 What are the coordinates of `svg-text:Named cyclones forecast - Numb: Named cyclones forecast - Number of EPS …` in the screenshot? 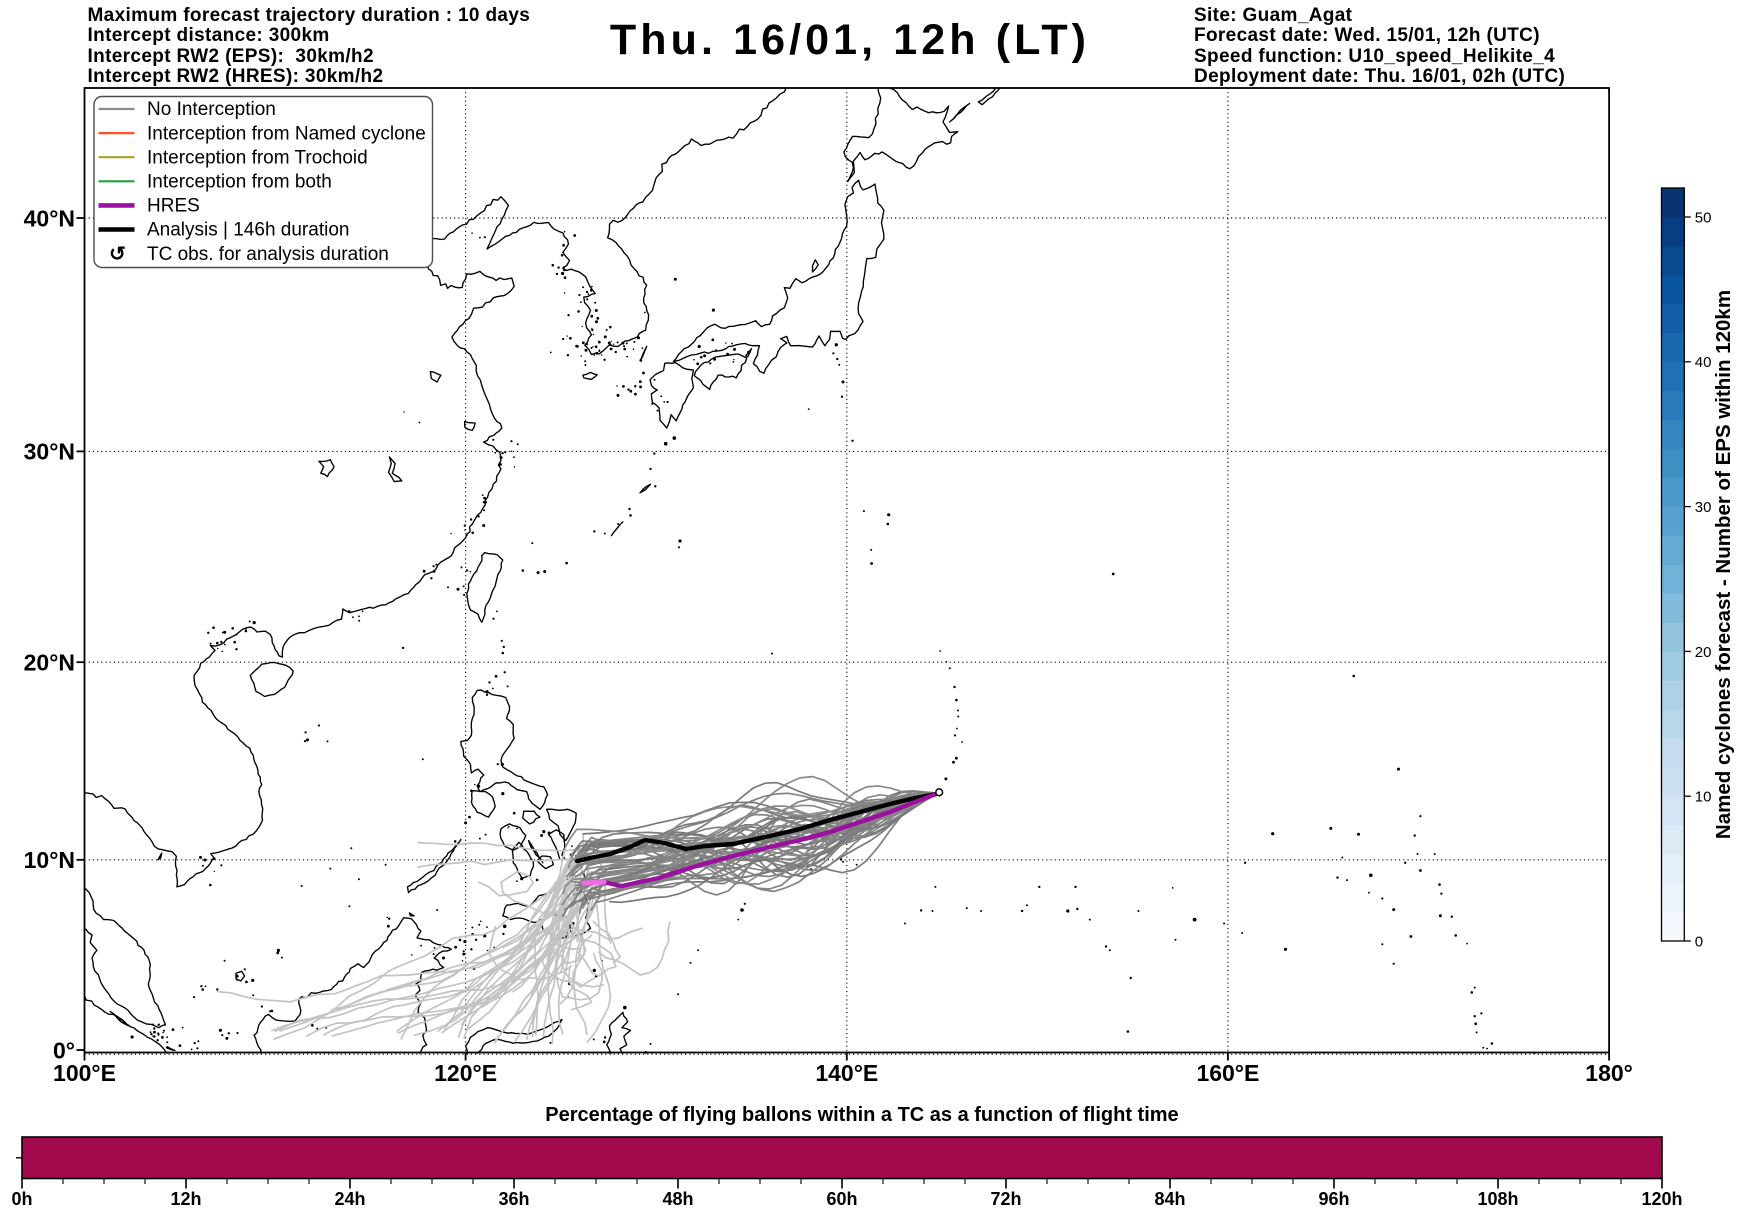 It's located at (1723, 564).